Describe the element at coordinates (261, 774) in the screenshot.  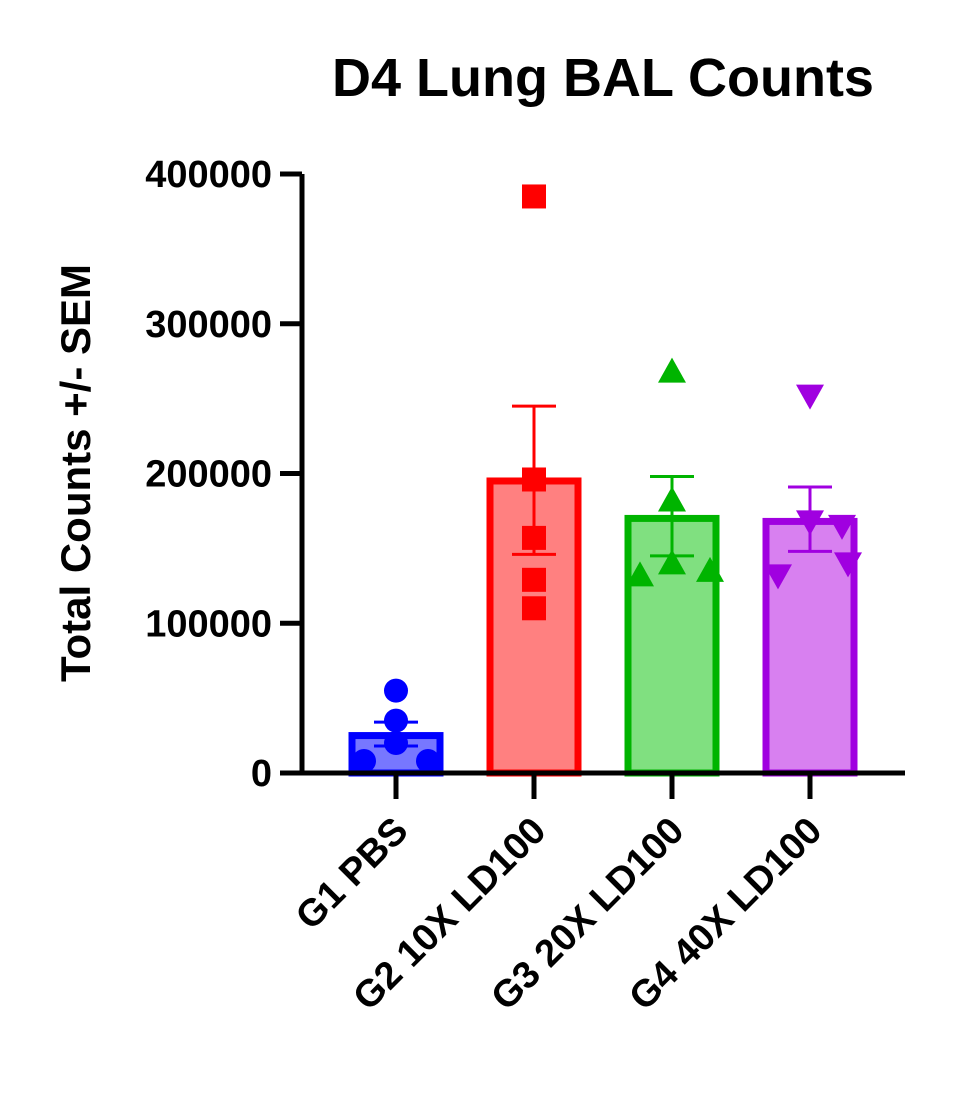
I see `y-tick-label: 0` at that location.